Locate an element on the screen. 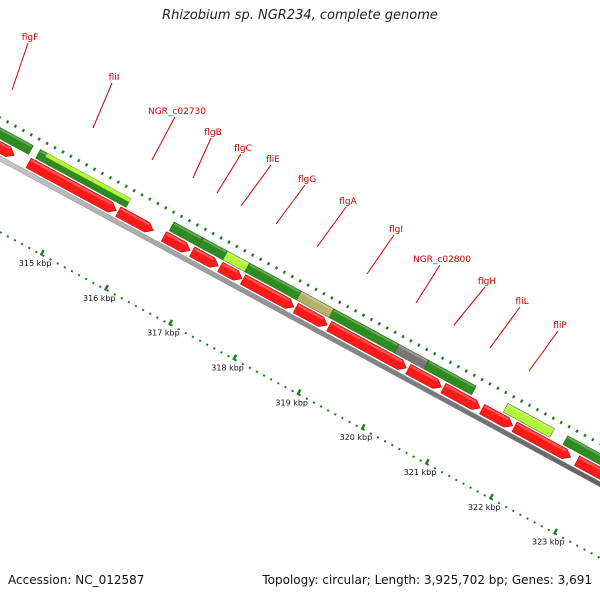  cds-arrow-flgB is located at coordinates (175, 242).